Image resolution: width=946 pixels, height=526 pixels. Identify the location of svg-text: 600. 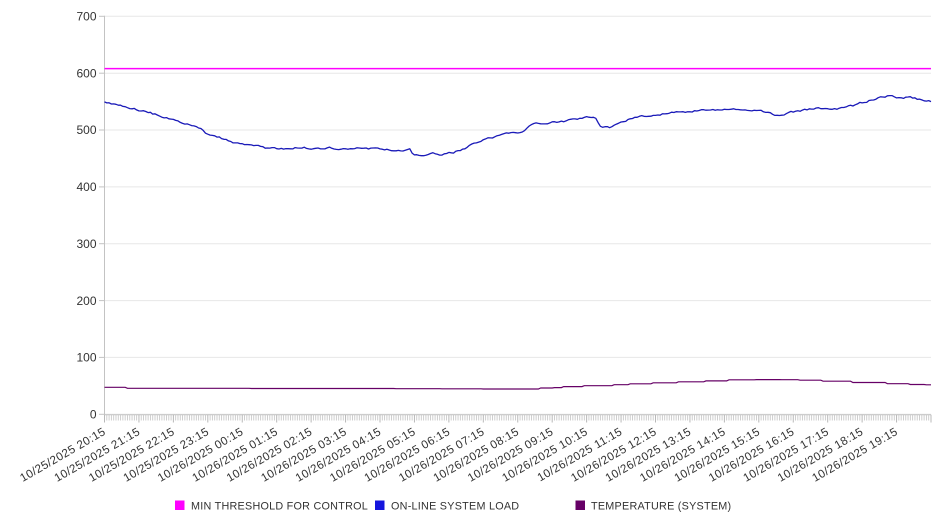
(86, 73).